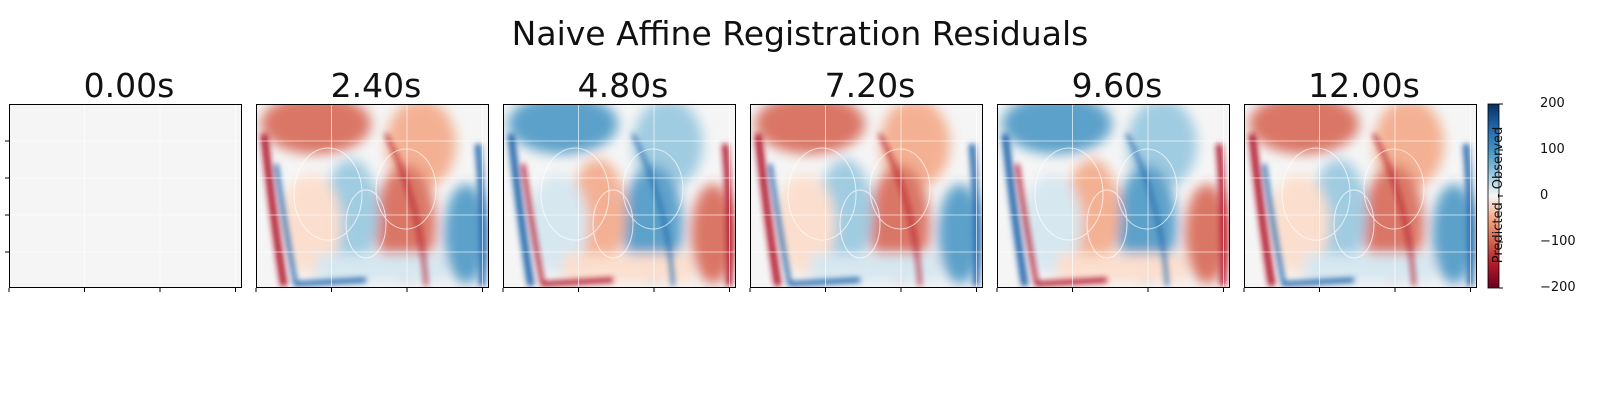  I want to click on colorbar-tick-label: −100, so click(1558, 241).